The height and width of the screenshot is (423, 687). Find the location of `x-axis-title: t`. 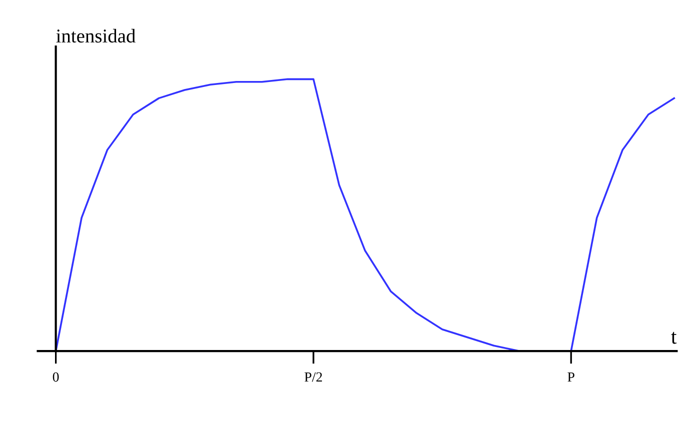

x-axis-title: t is located at coordinates (674, 338).